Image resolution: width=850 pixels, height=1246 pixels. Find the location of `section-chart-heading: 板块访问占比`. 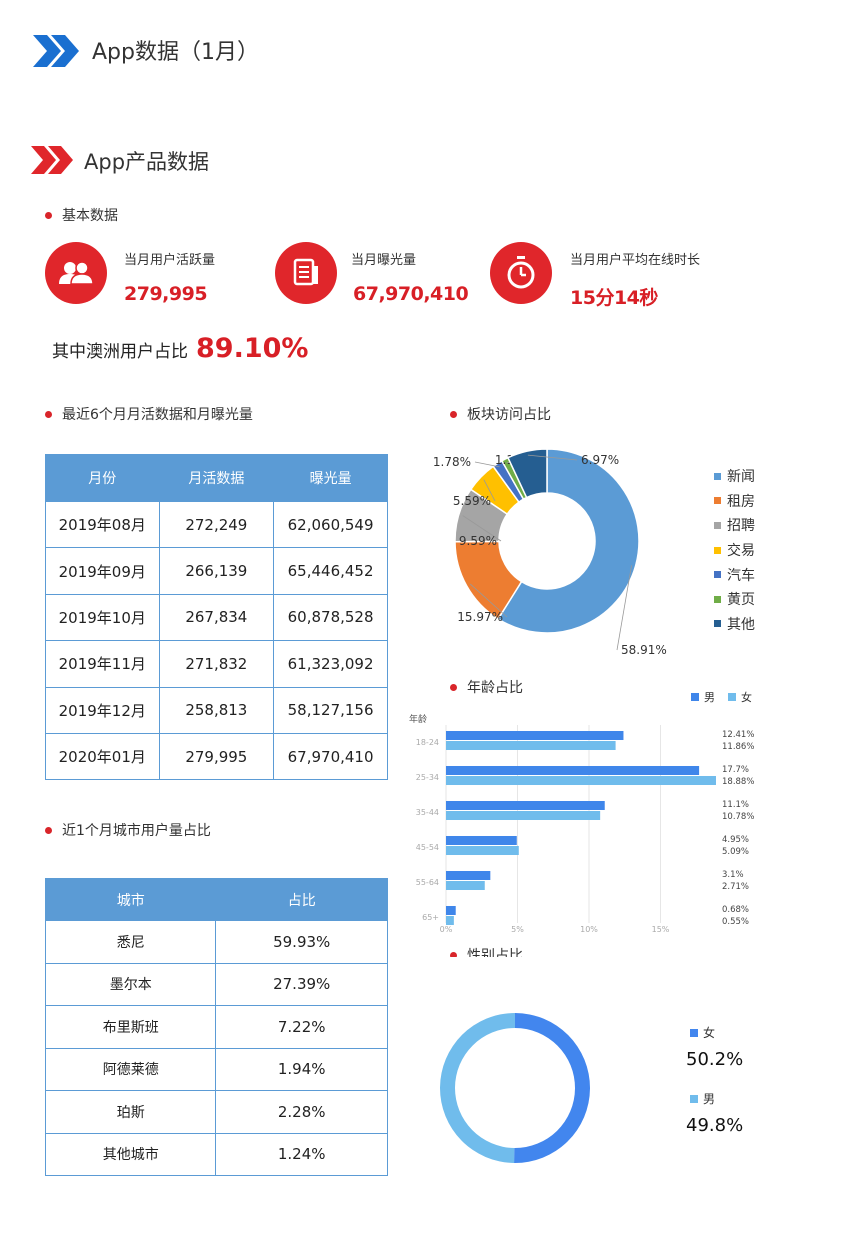

section-chart-heading: 板块访问占比 is located at coordinates (500, 414).